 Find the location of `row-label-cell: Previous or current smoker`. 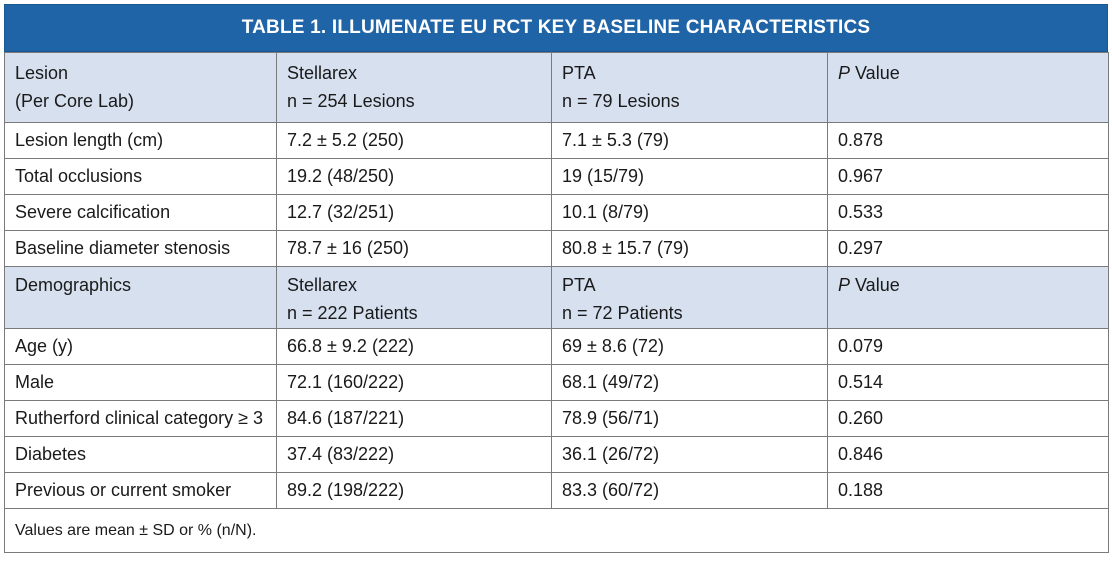

row-label-cell: Previous or current smoker is located at coordinates (140, 490).